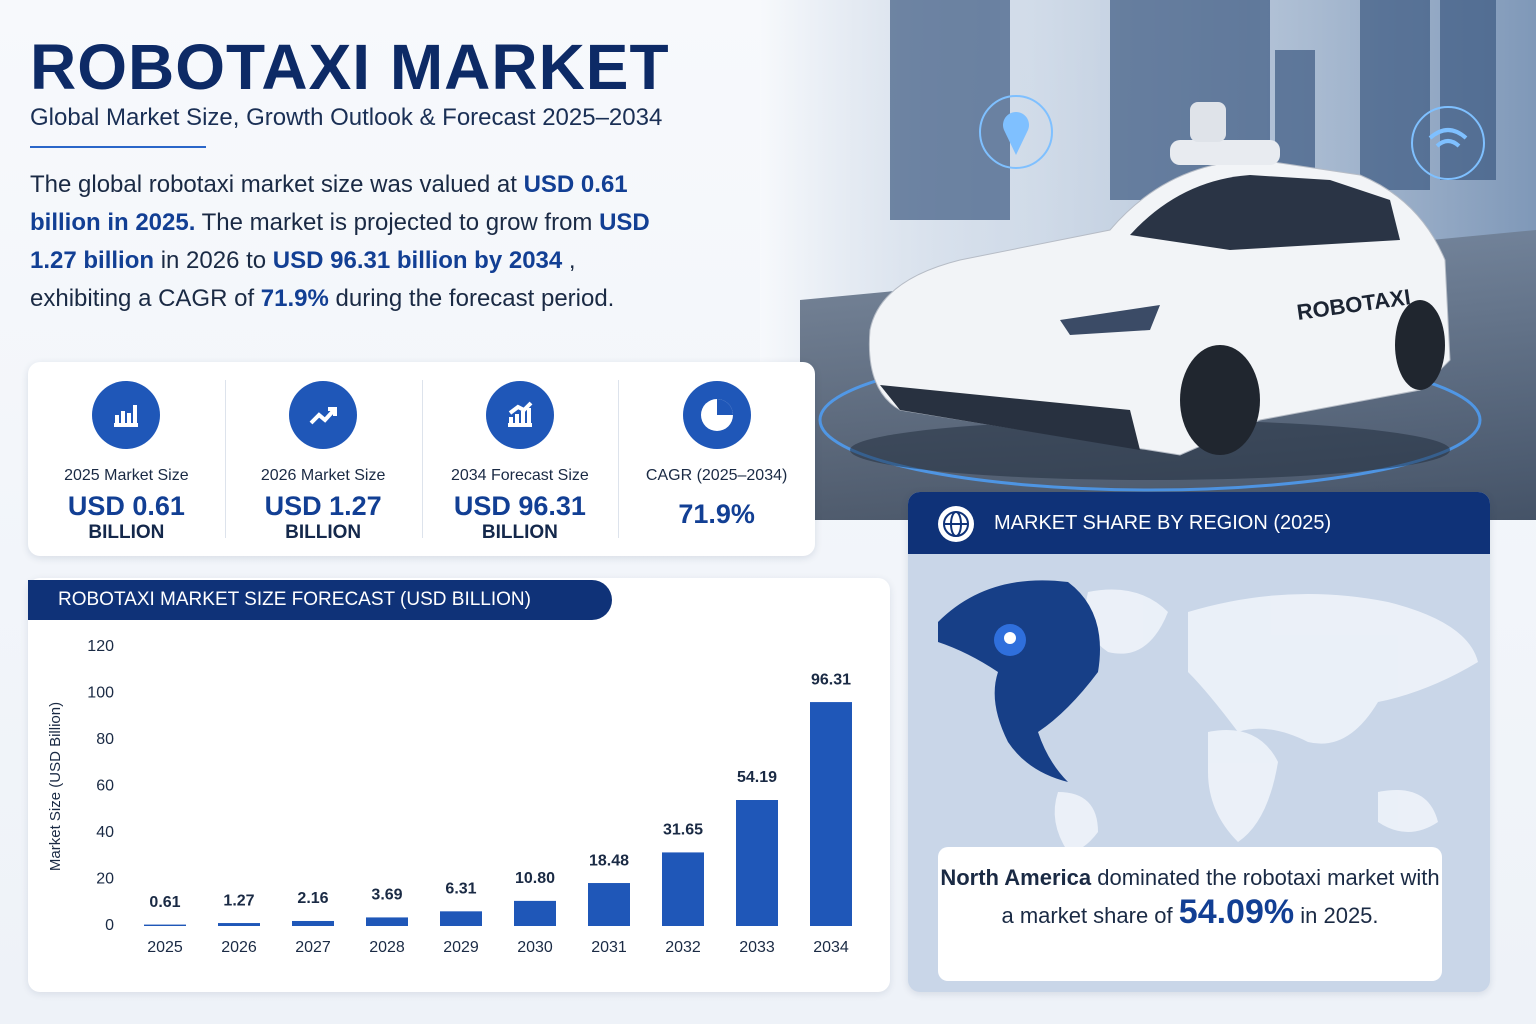  What do you see at coordinates (118, 147) in the screenshot?
I see `divider` at bounding box center [118, 147].